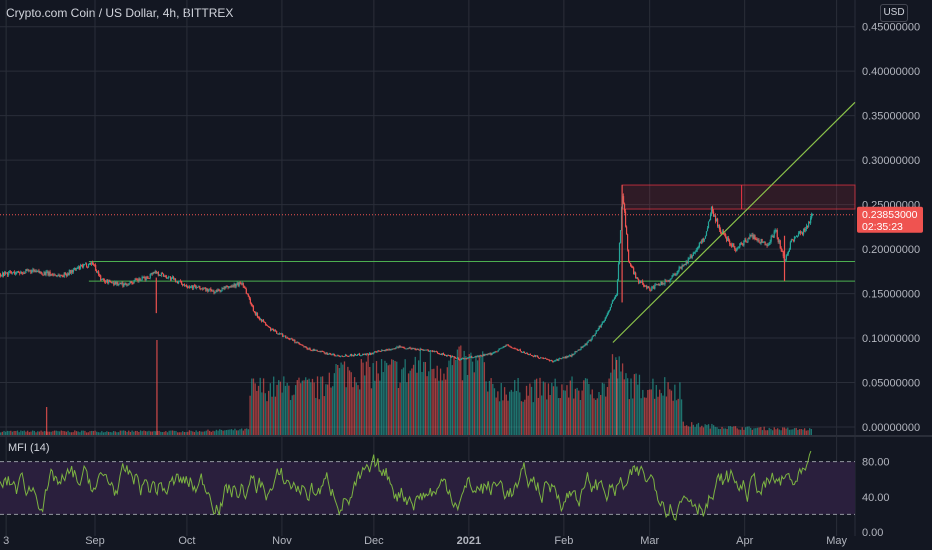 This screenshot has width=932, height=550. Describe the element at coordinates (894, 13) in the screenshot. I see `currency-button: USD` at that location.